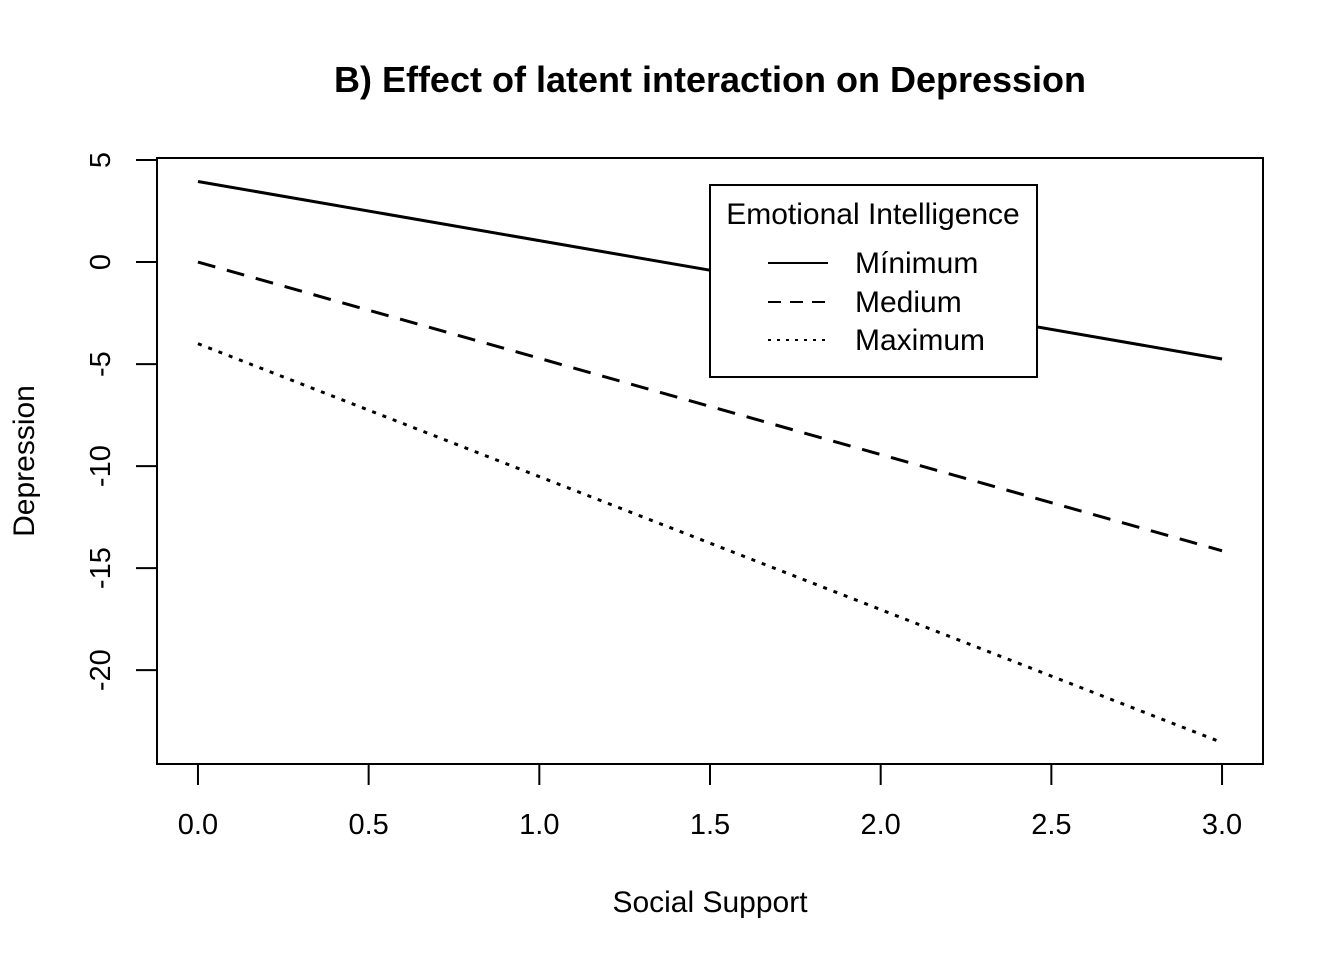 The image size is (1344, 960). I want to click on x-tick-label: 0.0, so click(198, 825).